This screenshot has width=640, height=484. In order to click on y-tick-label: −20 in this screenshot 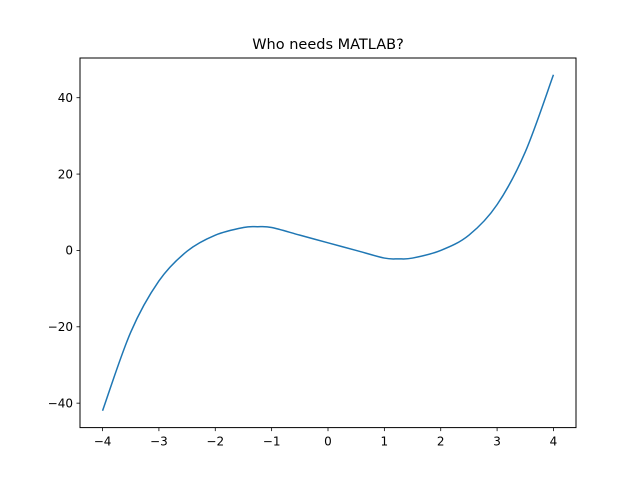, I will do `click(60, 327)`.